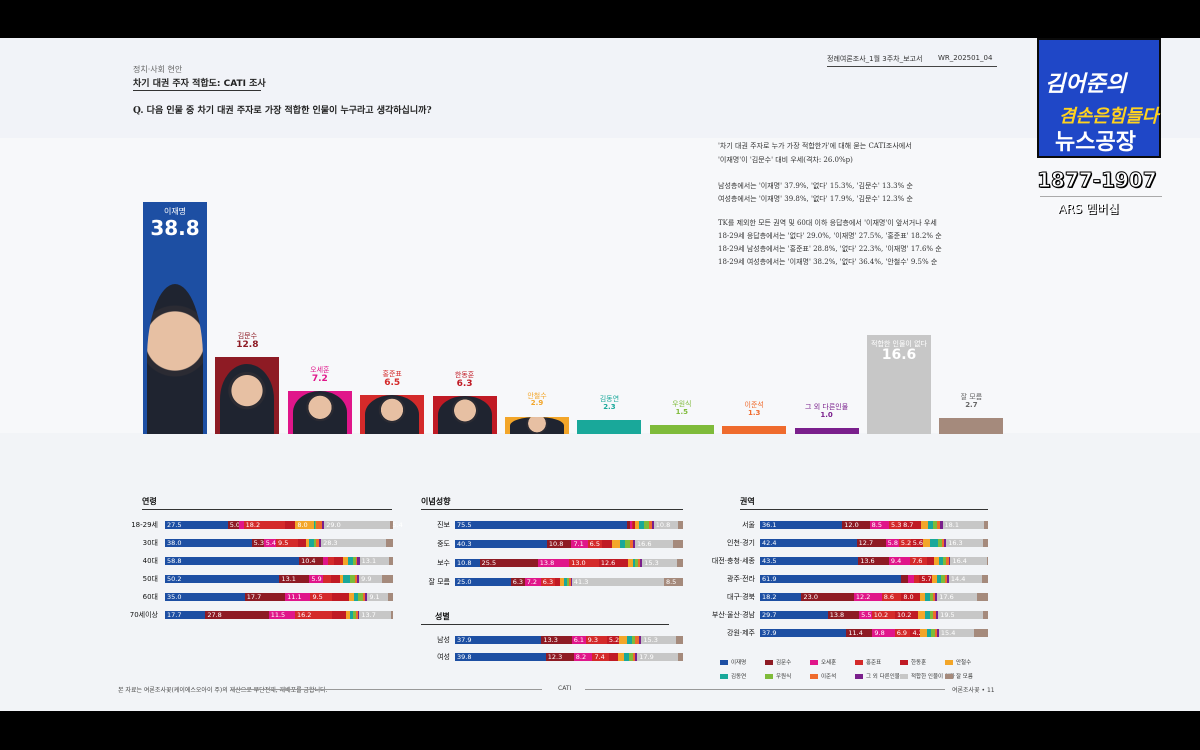 Image resolution: width=1200 pixels, height=750 pixels. I want to click on segment-김문수: 10.4, so click(311, 561).